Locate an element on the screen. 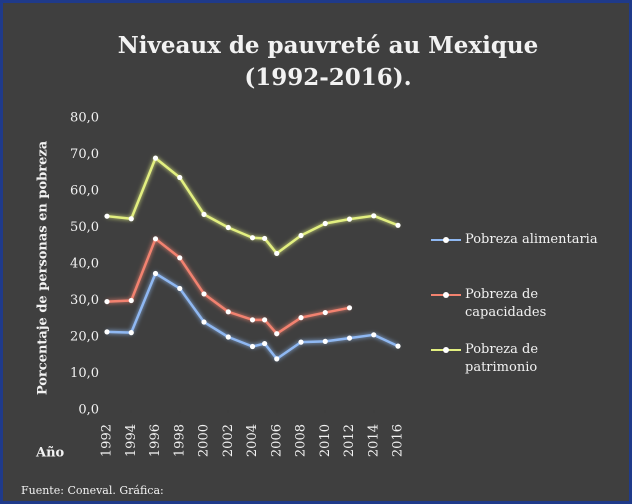 This screenshot has height=504, width=632. y-tick-label: 30,0 is located at coordinates (84, 300).